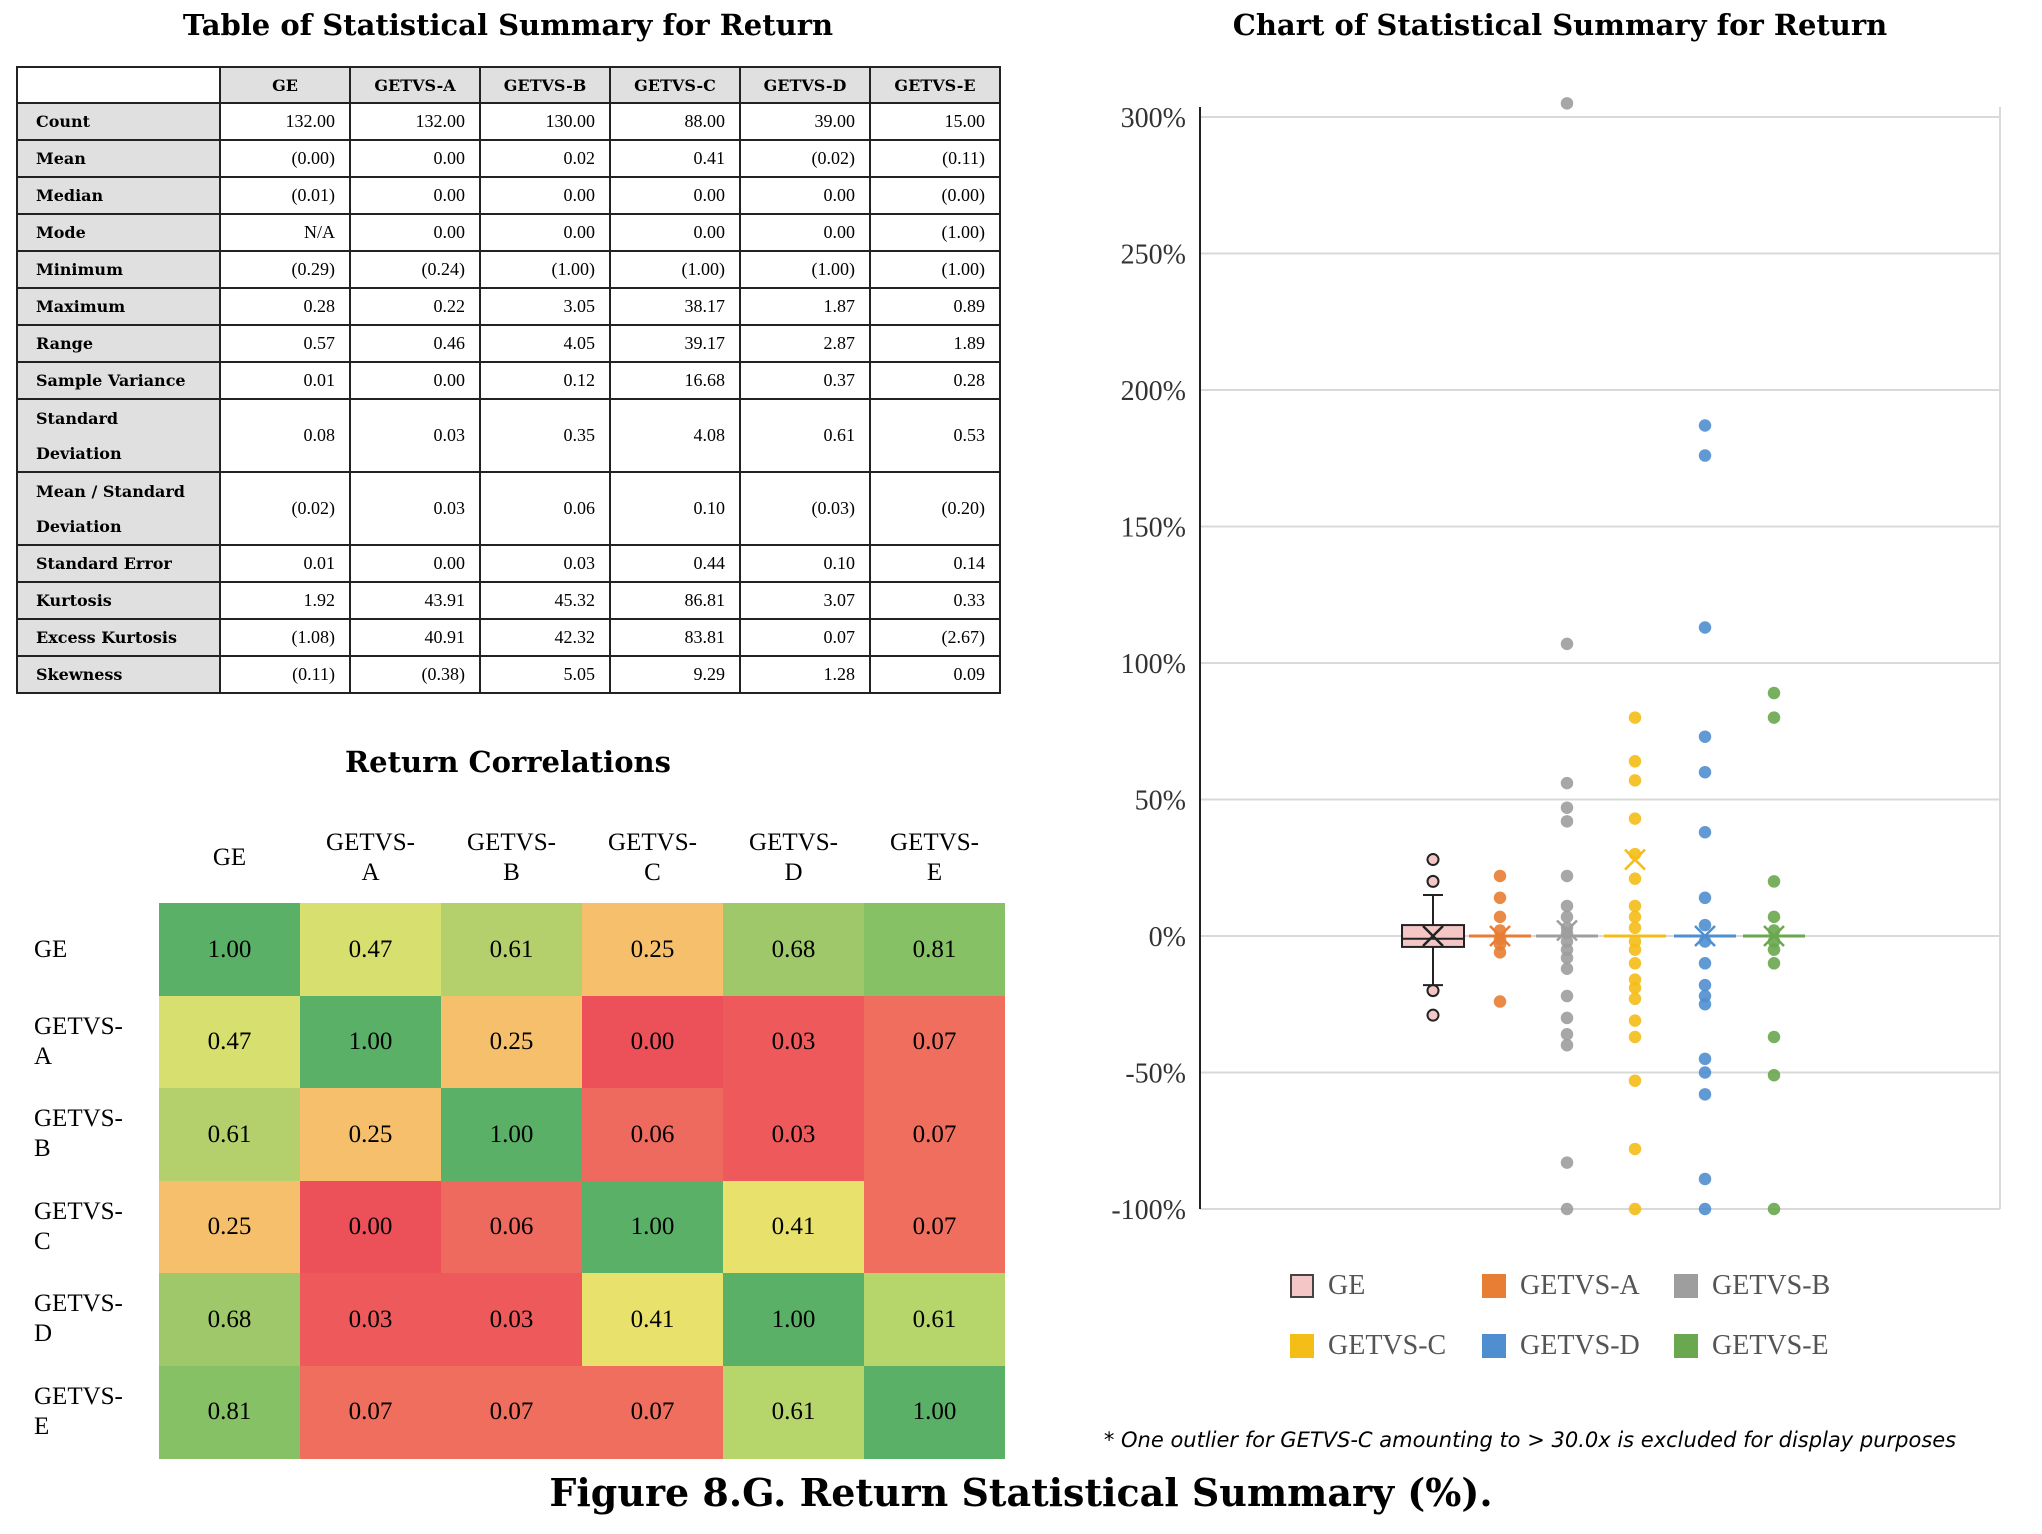 The image size is (2042, 1534). I want to click on stats-column-header: GE, so click(285, 85).